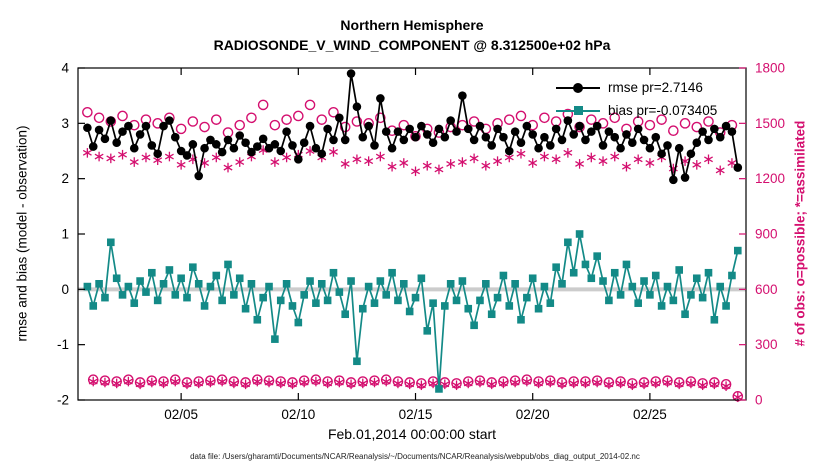 The height and width of the screenshot is (470, 830). Describe the element at coordinates (766, 289) in the screenshot. I see `svg-text: 600` at that location.